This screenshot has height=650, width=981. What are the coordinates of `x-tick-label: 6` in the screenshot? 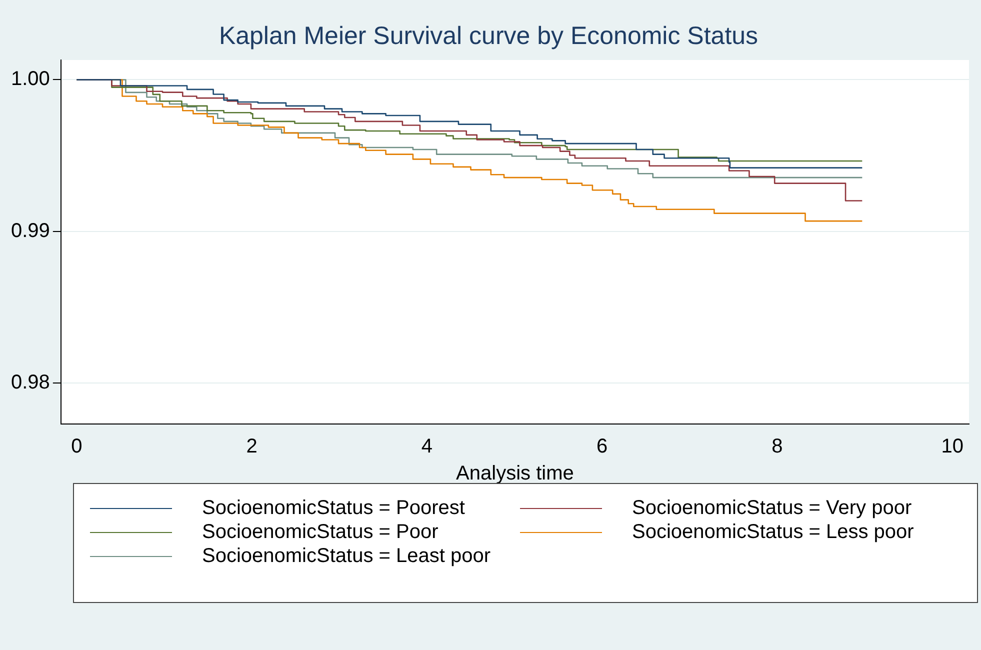 It's located at (602, 447).